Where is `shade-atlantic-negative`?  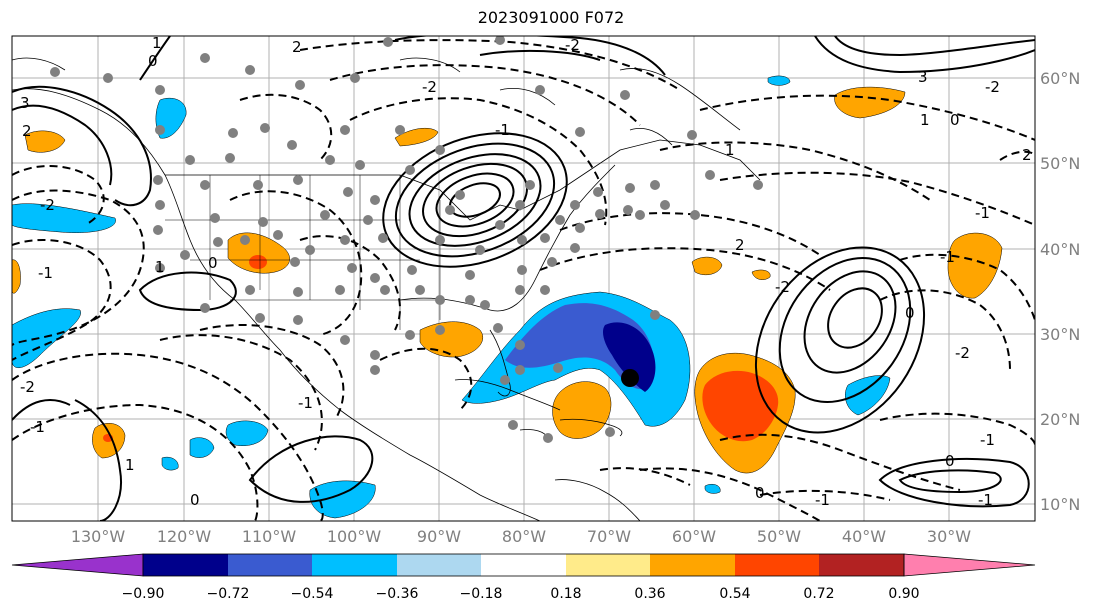 shade-atlantic-negative is located at coordinates (868, 395).